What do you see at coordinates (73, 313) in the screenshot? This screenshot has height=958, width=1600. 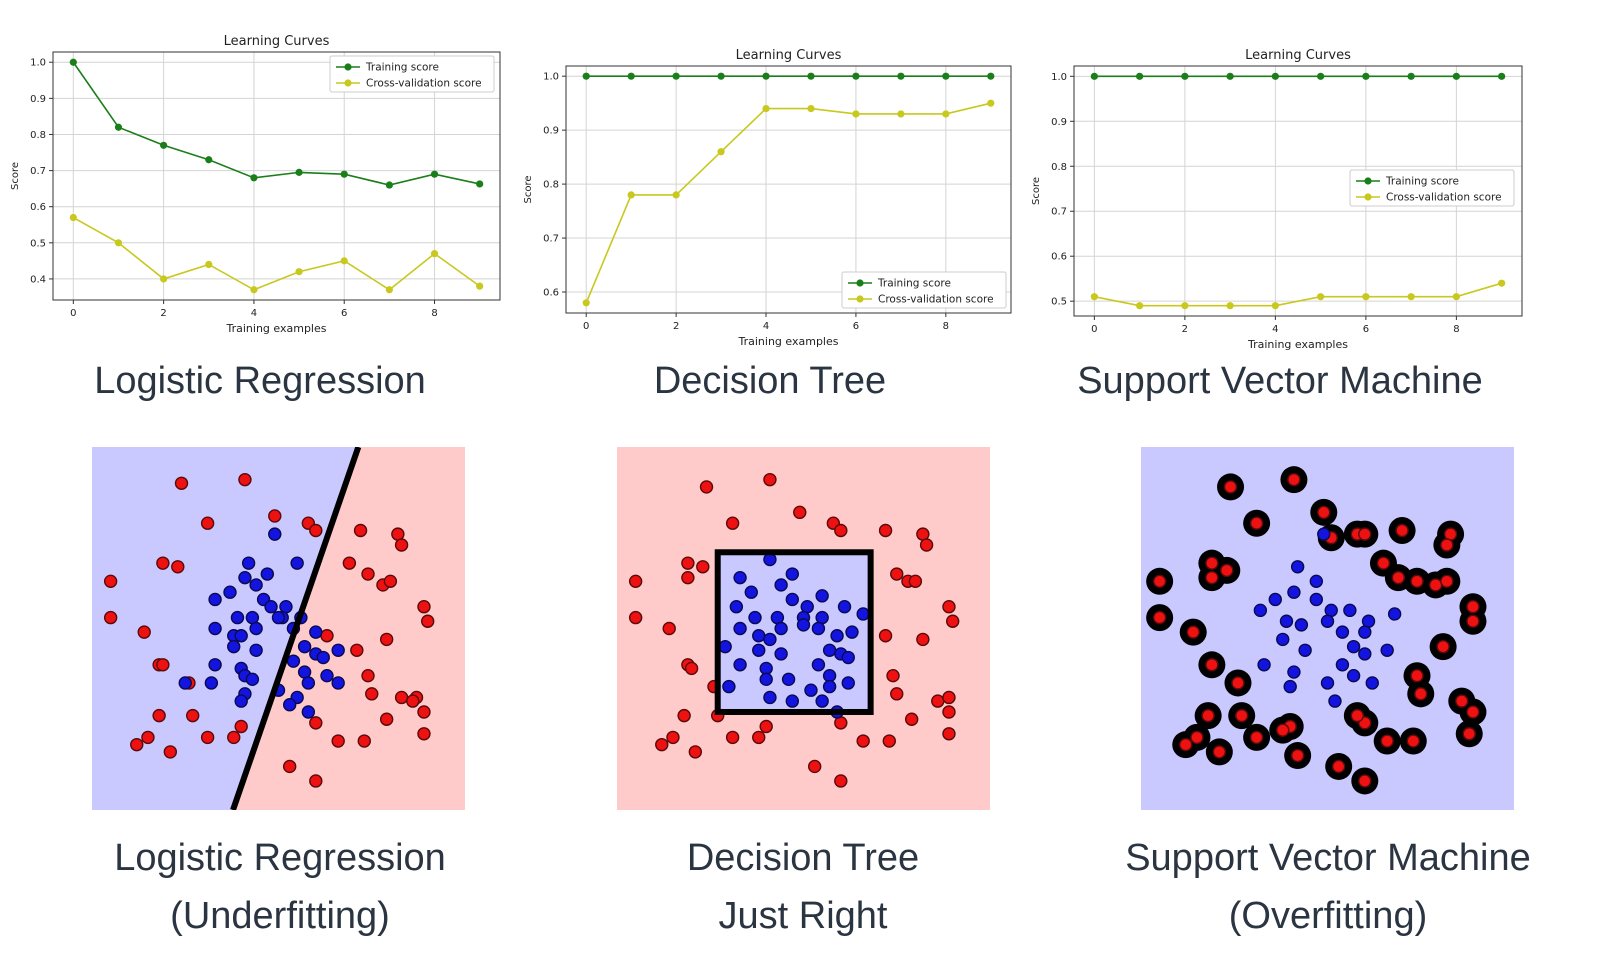 I see `x-tick-label: 0` at bounding box center [73, 313].